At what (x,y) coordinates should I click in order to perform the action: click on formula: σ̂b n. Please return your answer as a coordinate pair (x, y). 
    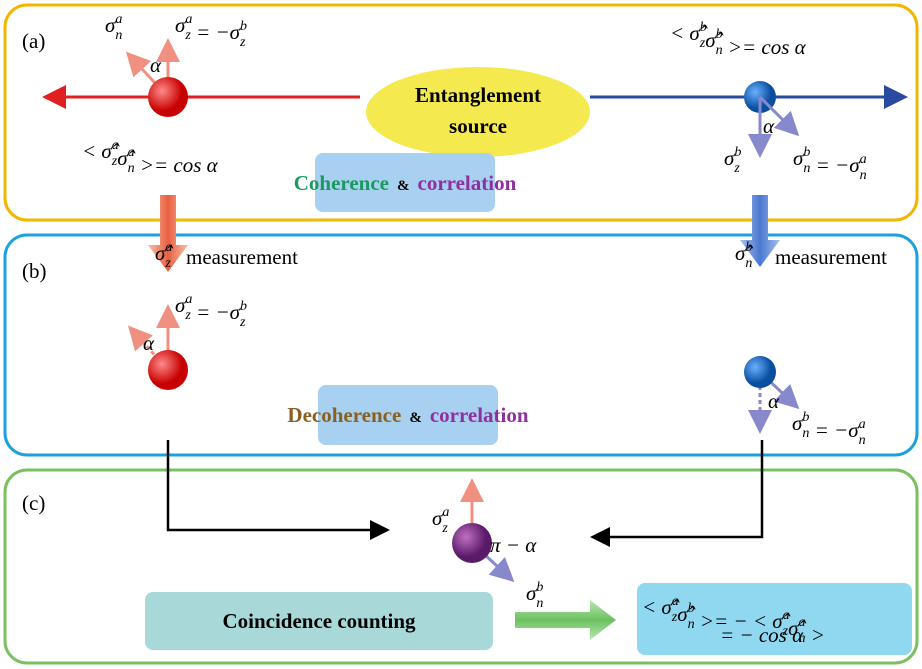
    Looking at the image, I should click on (744, 255).